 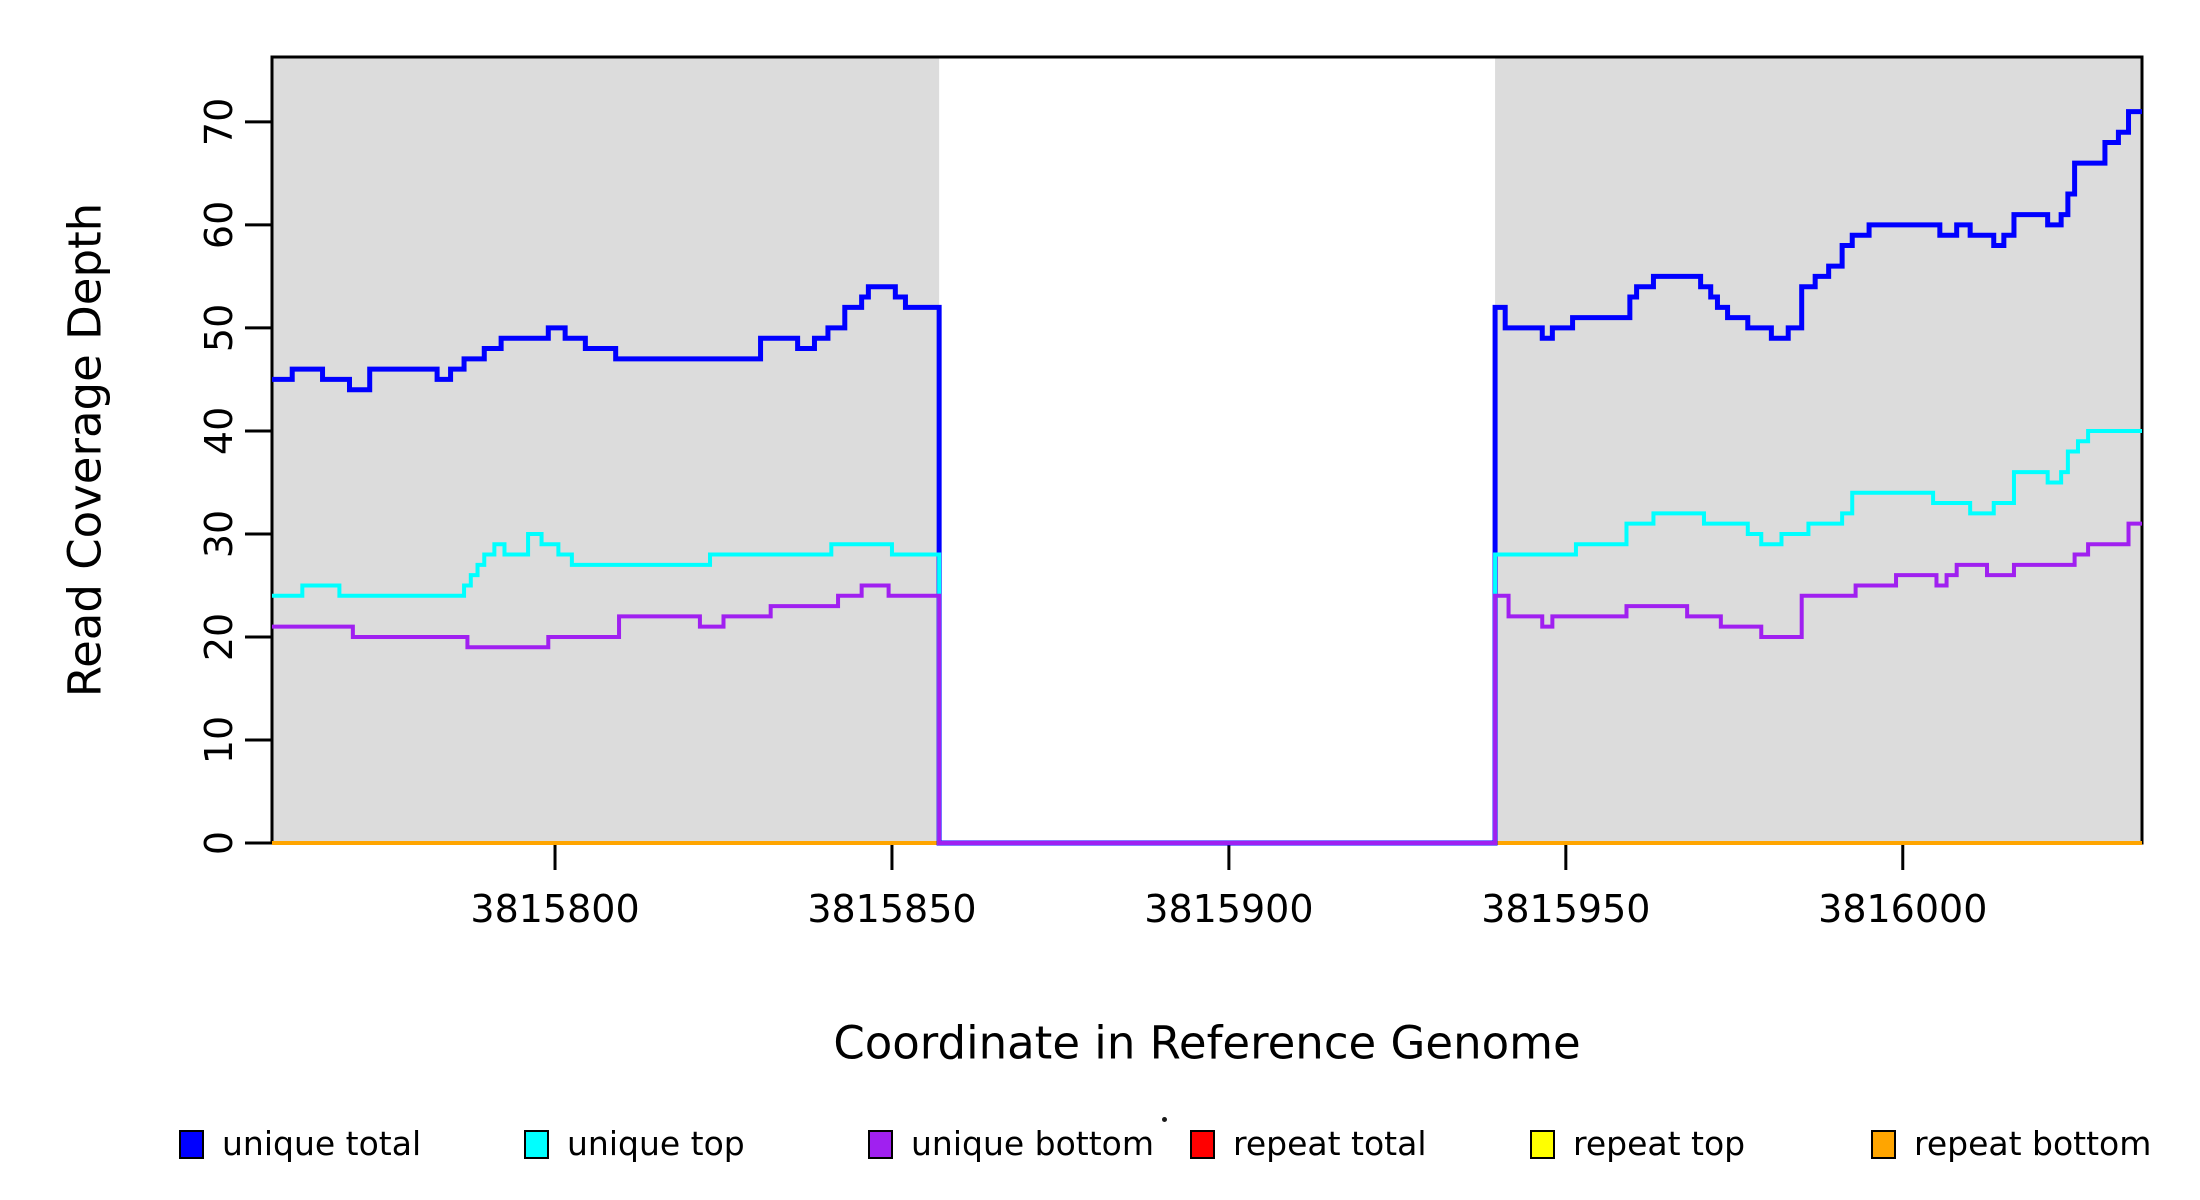 What do you see at coordinates (219, 740) in the screenshot?
I see `y-tick-label: 10` at bounding box center [219, 740].